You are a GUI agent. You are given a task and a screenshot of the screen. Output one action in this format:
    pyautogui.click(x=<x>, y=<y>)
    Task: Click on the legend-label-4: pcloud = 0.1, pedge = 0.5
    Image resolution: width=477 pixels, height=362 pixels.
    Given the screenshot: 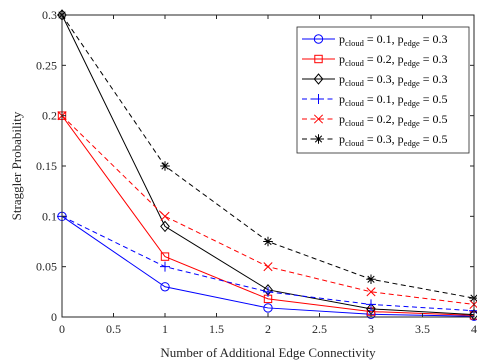 What is the action you would take?
    pyautogui.click(x=393, y=100)
    